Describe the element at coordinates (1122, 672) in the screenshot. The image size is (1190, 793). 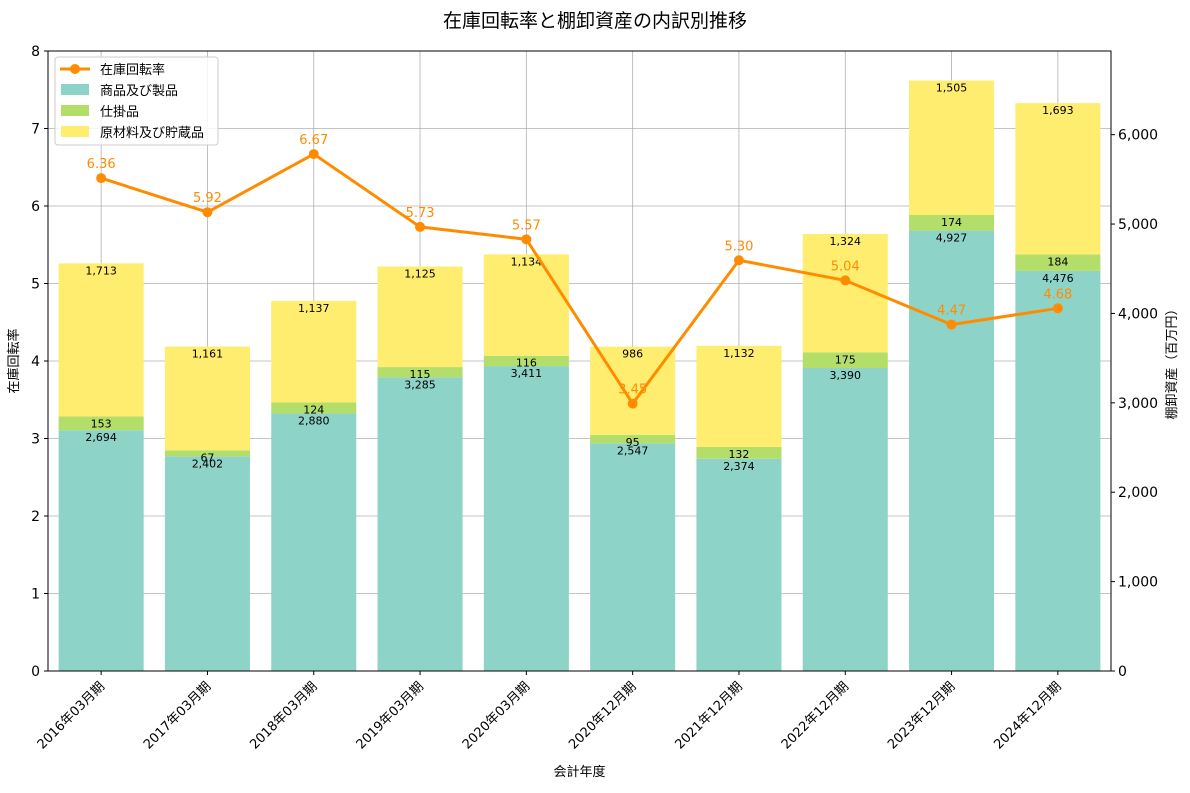
I see `y-right-tick-label: 0` at that location.